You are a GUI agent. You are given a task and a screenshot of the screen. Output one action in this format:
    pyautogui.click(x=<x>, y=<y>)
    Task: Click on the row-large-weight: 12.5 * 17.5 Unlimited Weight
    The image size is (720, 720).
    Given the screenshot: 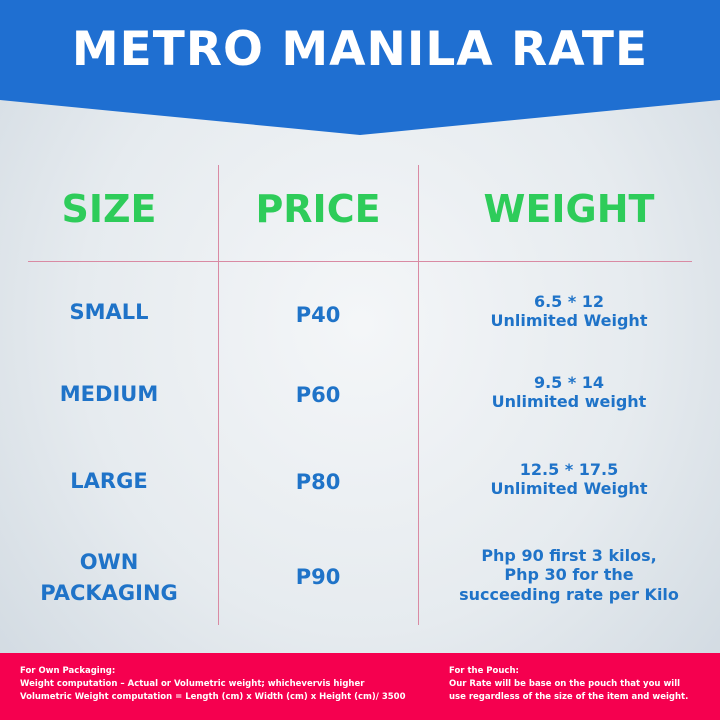 What is the action you would take?
    pyautogui.click(x=569, y=479)
    